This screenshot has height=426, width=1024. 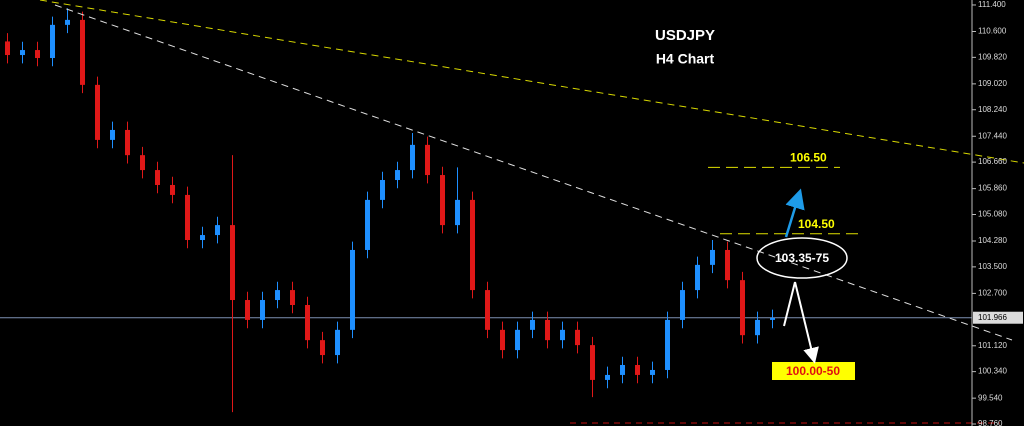 What do you see at coordinates (816, 224) in the screenshot?
I see `level-label: 104.50` at bounding box center [816, 224].